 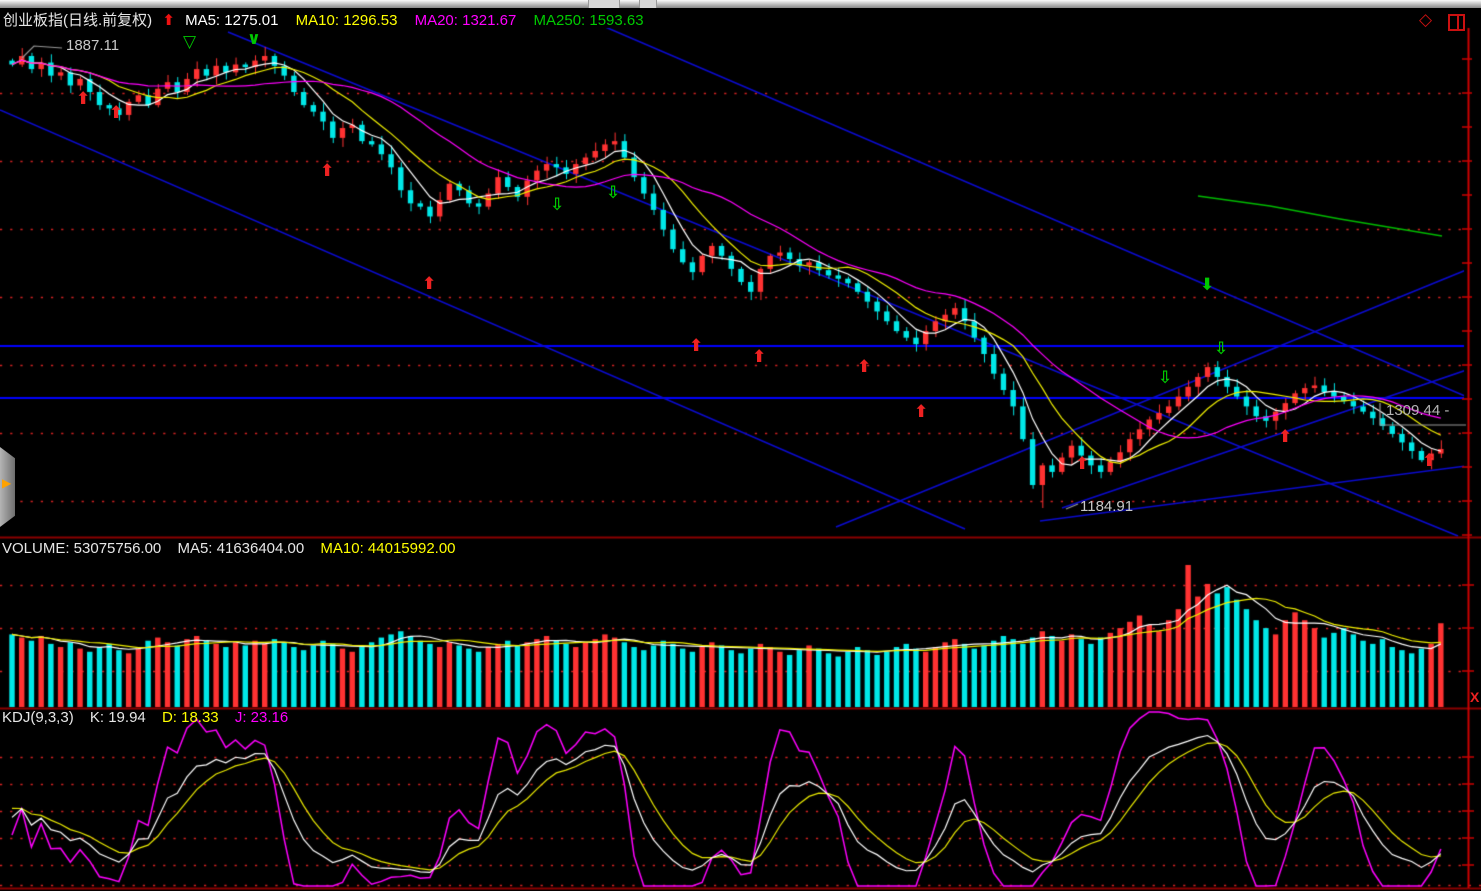 What do you see at coordinates (93, 45) in the screenshot?
I see `high-price-label: 1887.11` at bounding box center [93, 45].